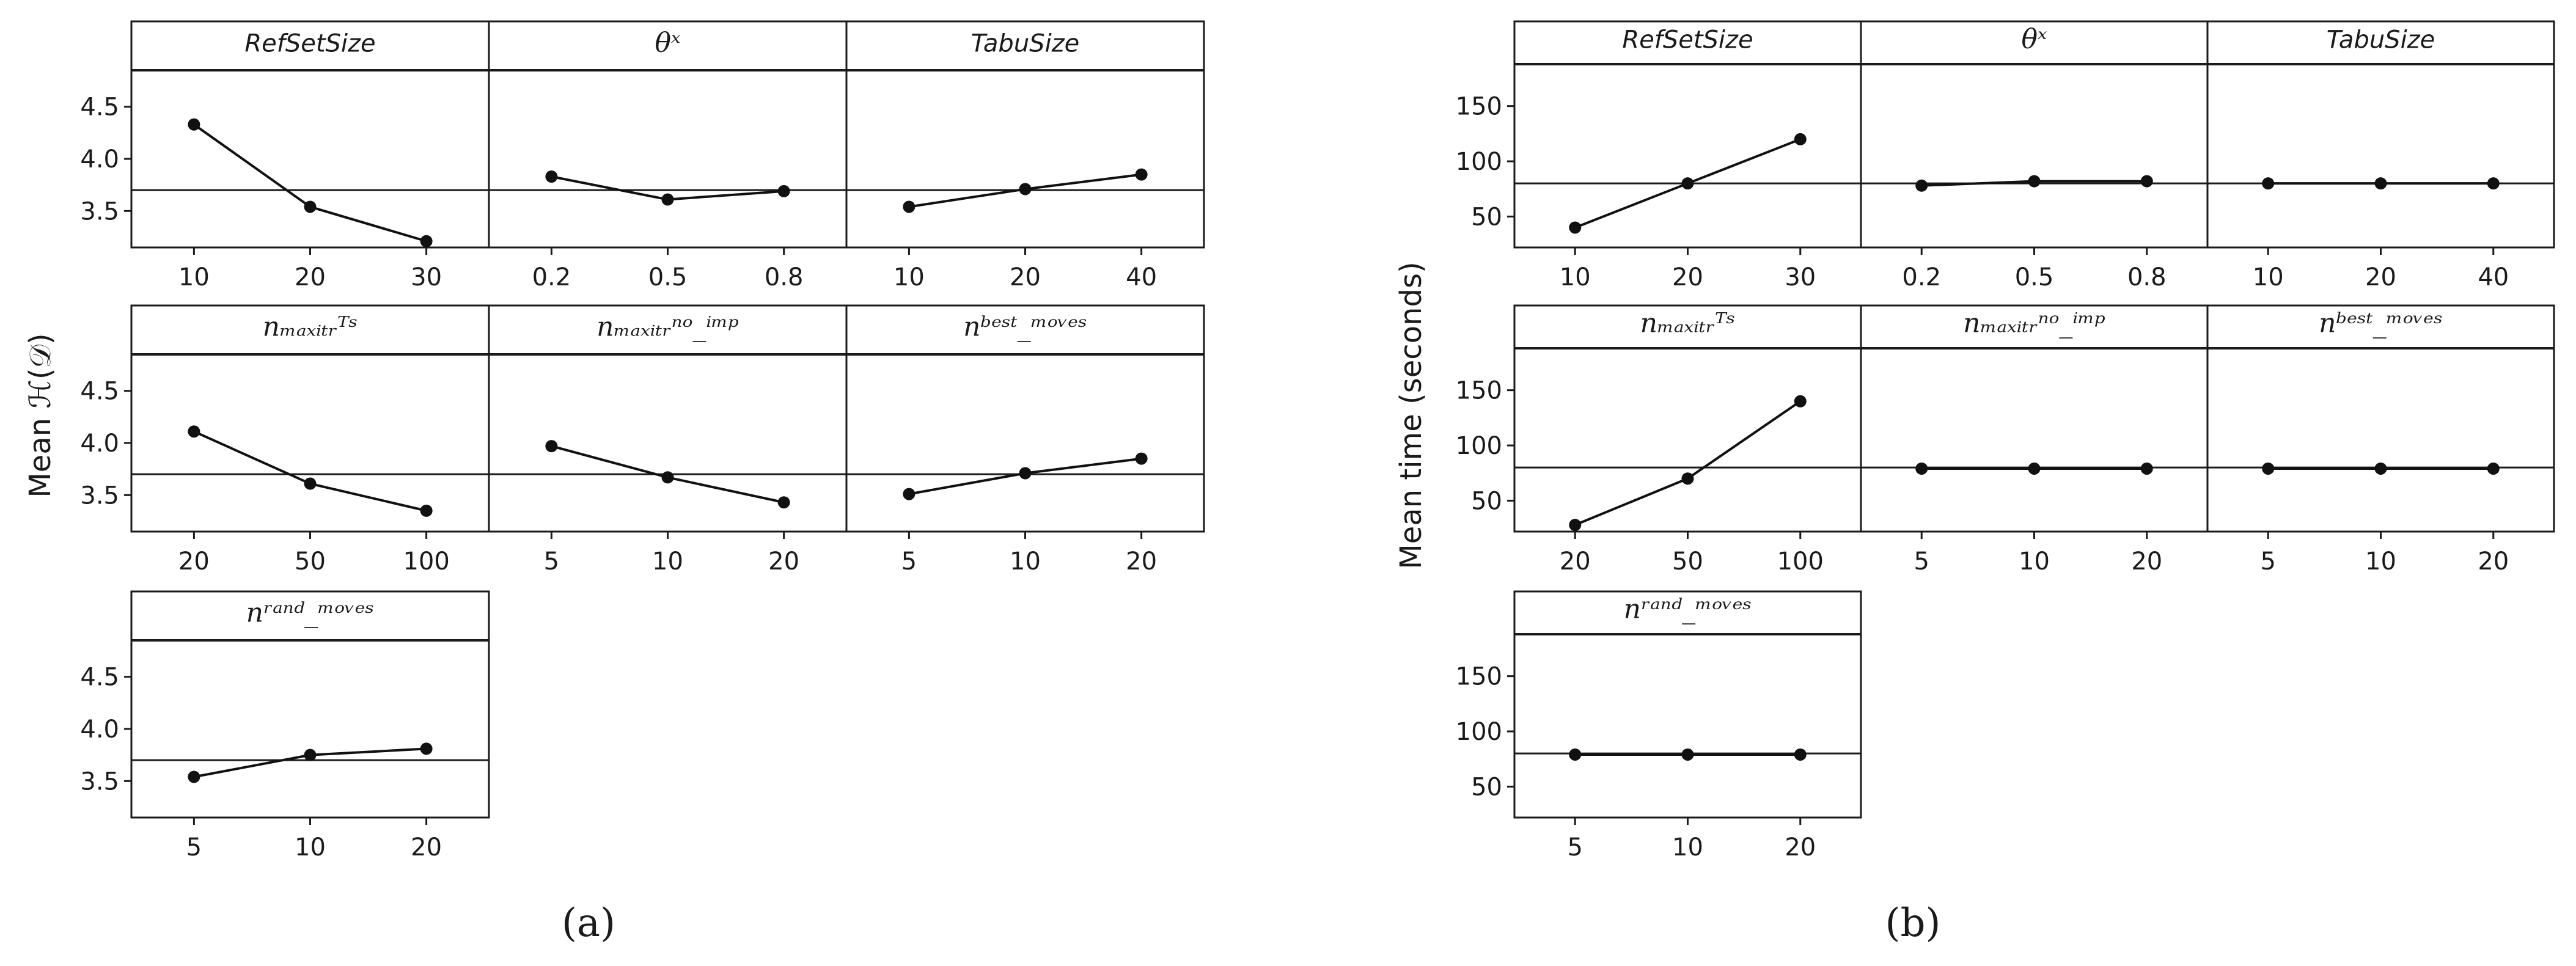  Describe the element at coordinates (310, 327) in the screenshot. I see `panel-title: nₘₐₓᵢₜᵣᵀˢ` at that location.